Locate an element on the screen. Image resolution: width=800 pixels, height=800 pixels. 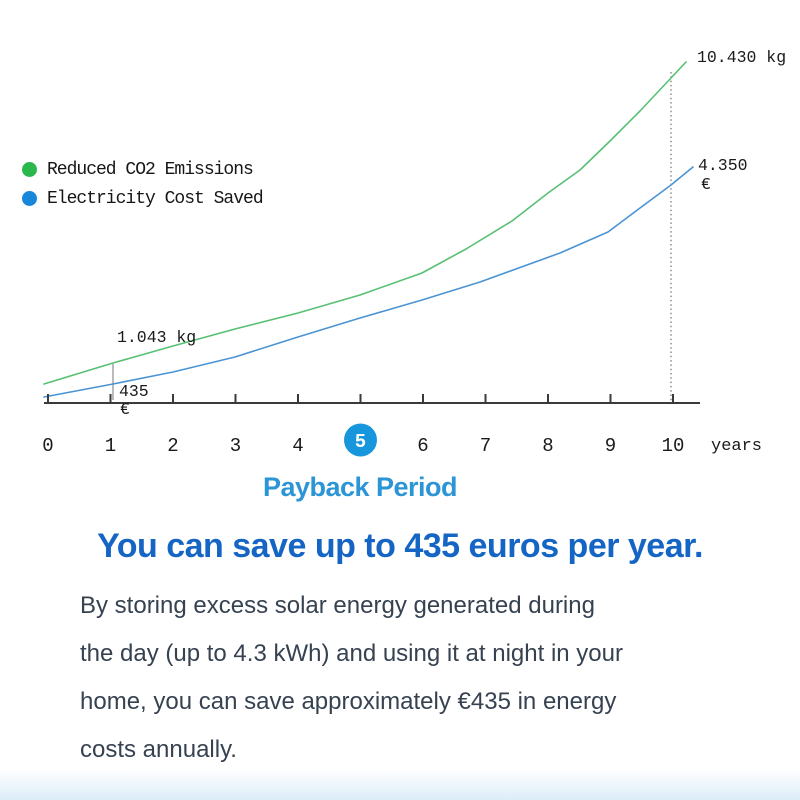
co2-year10-annotation: 10.430 kg is located at coordinates (741, 57).